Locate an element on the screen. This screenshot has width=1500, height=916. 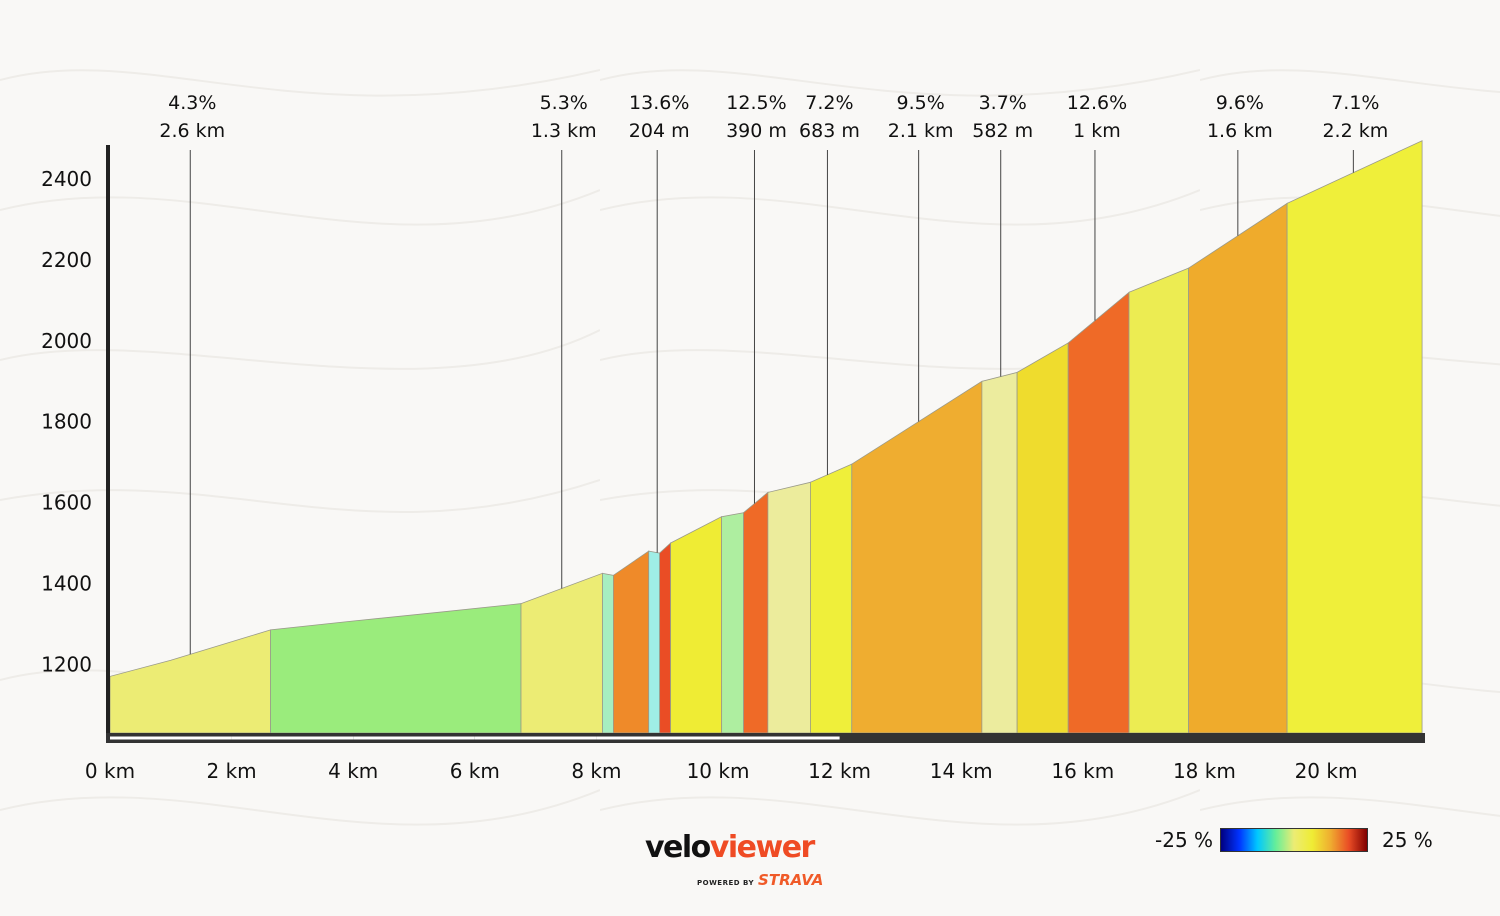
logo-viewer-text: viewer is located at coordinates (762, 847).